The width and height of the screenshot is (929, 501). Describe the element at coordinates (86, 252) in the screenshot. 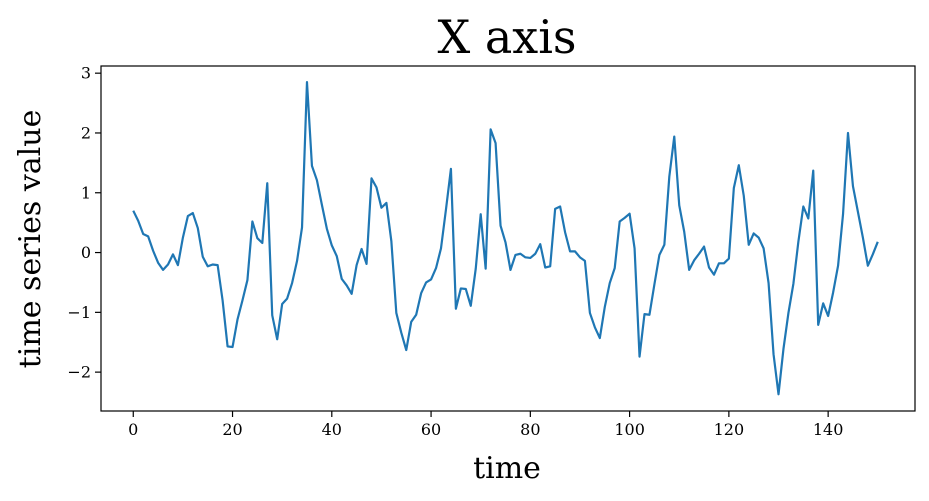

I see `y-tick-label: 0` at that location.